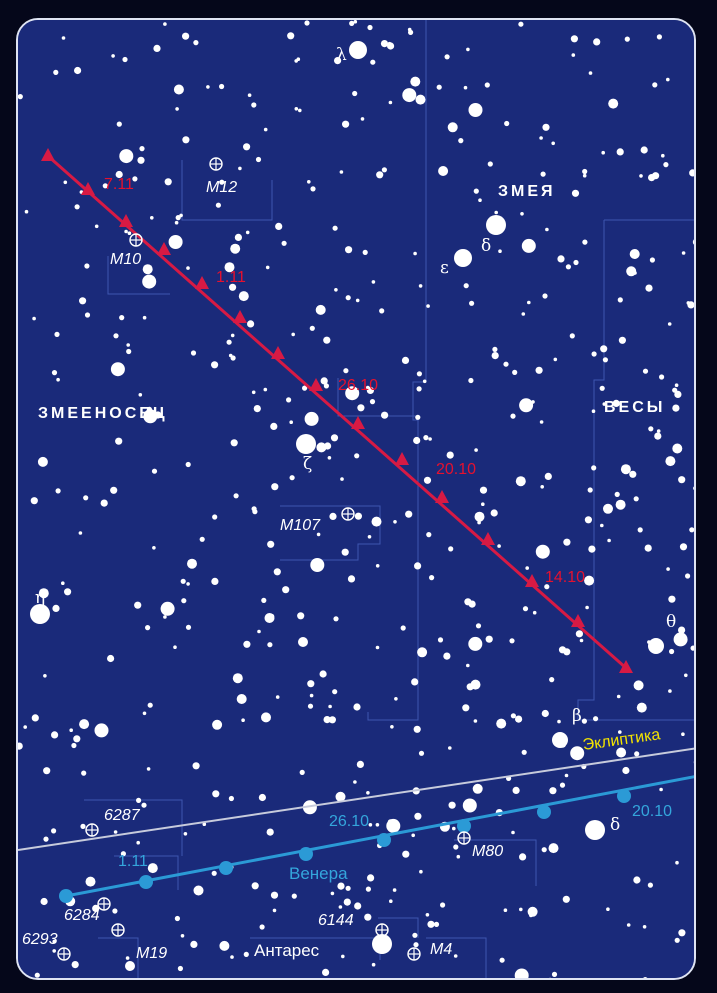 This screenshot has width=717, height=993. Describe the element at coordinates (40, 598) in the screenshot. I see `star-label-eta: η` at that location.